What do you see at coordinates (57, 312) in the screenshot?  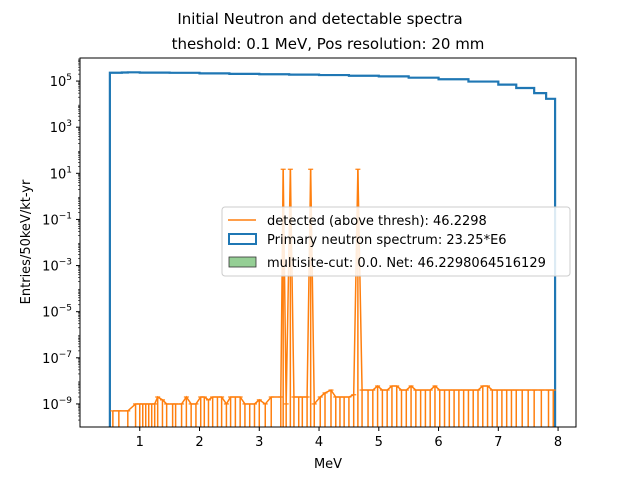 I see `y-tick-label: 10⁻⁵` at bounding box center [57, 312].